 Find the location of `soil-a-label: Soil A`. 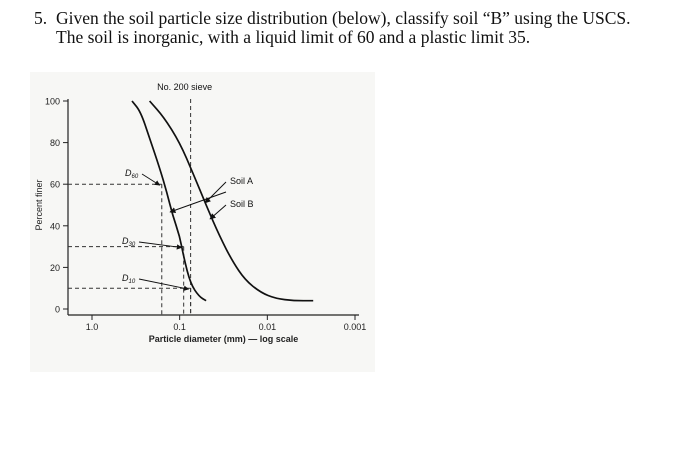

soil-a-label: Soil A is located at coordinates (241, 181).